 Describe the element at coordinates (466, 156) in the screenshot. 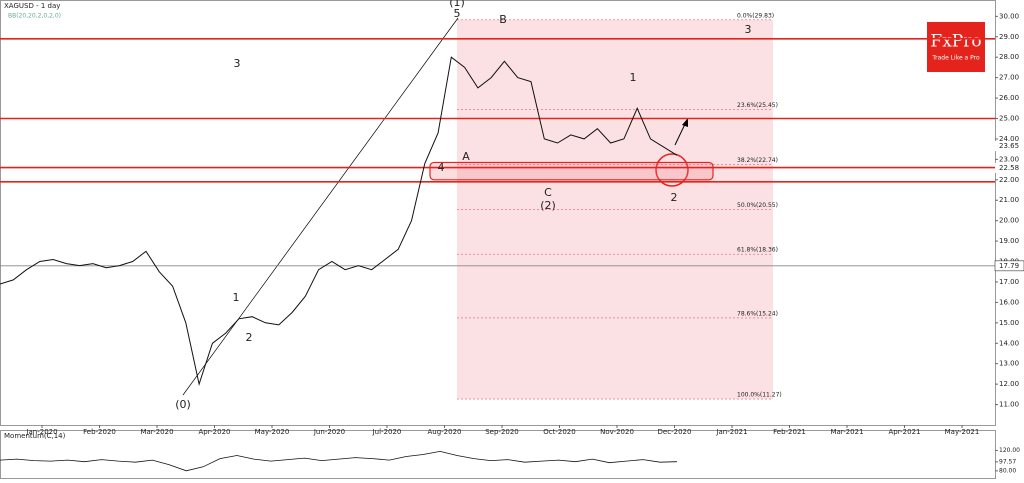

I see `wave-label: A` at that location.